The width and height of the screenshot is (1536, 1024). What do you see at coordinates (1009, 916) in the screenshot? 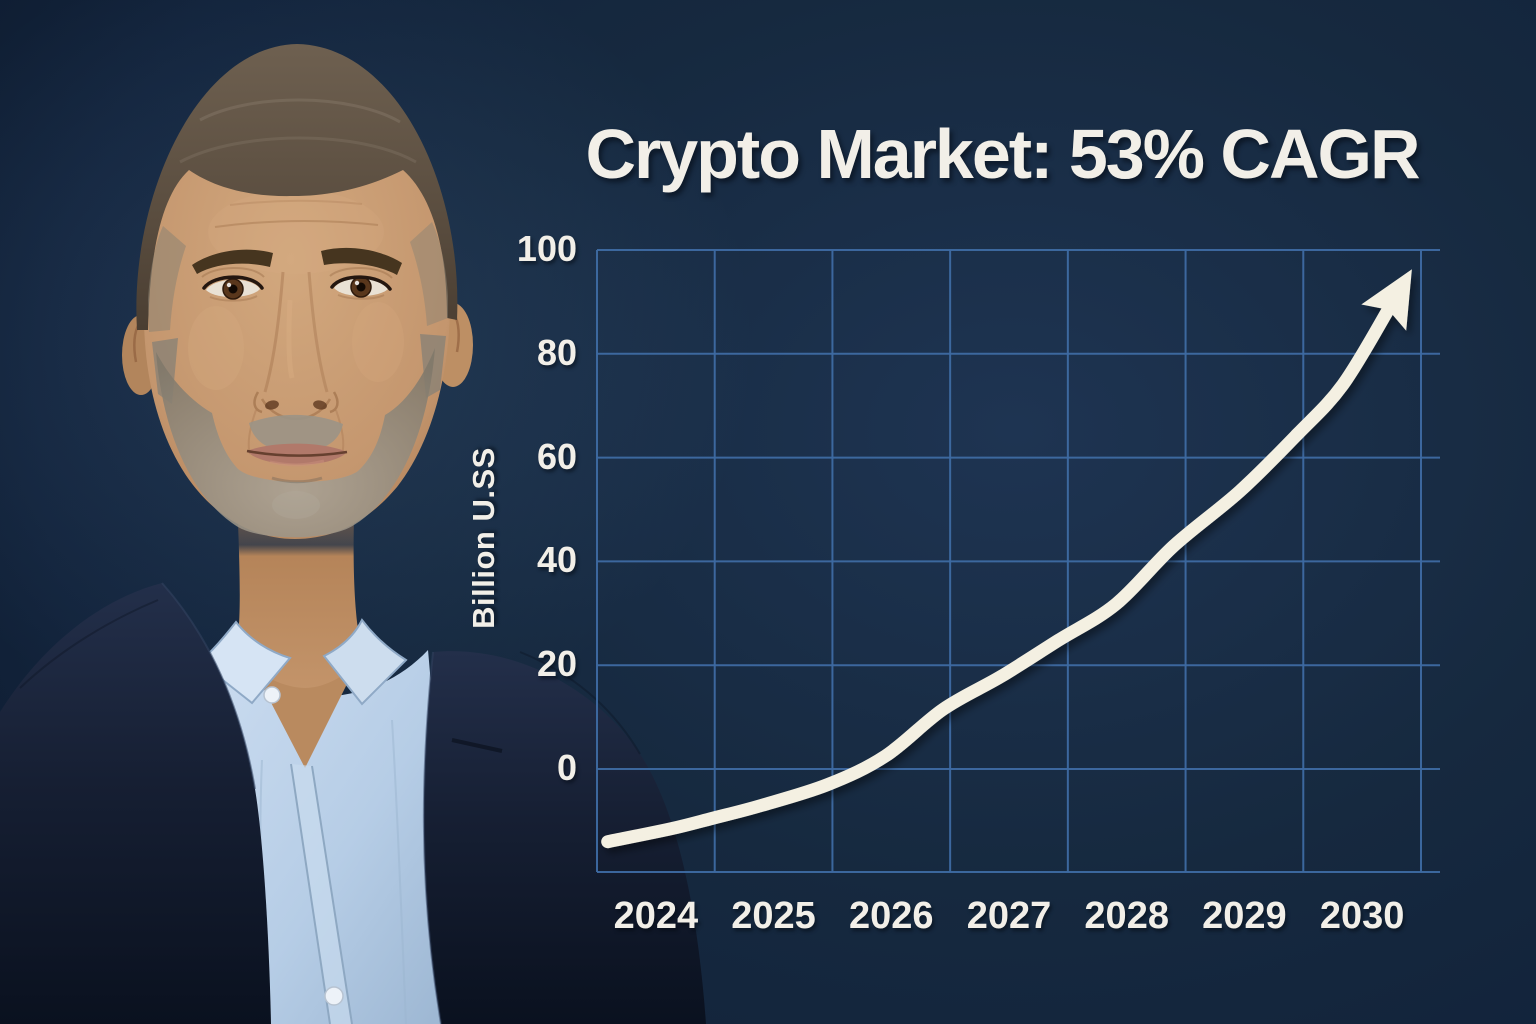
I see `x-tick-label: 2027` at bounding box center [1009, 916].